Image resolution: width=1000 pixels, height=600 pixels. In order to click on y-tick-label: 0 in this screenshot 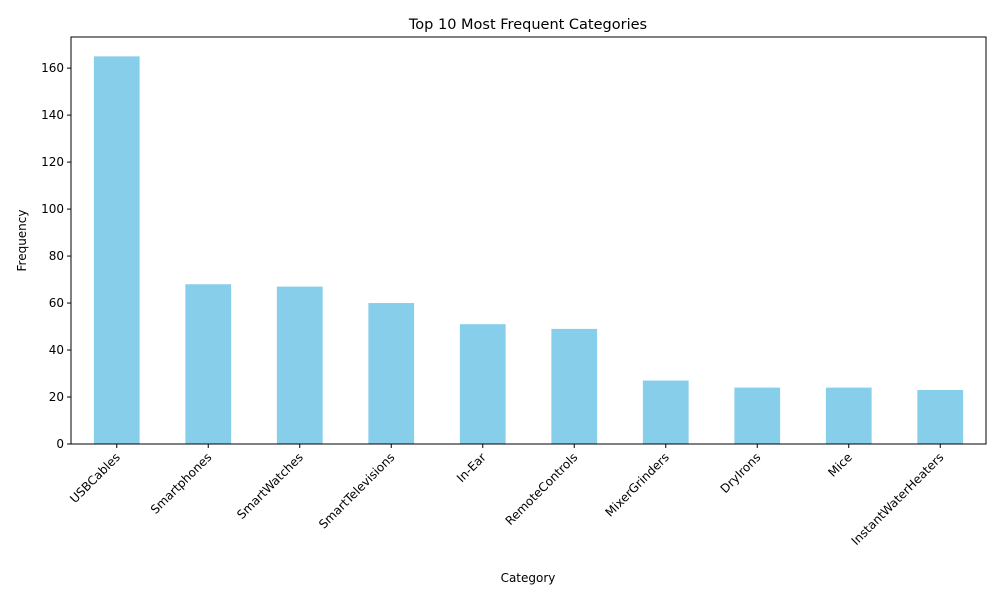, I will do `click(60, 444)`.